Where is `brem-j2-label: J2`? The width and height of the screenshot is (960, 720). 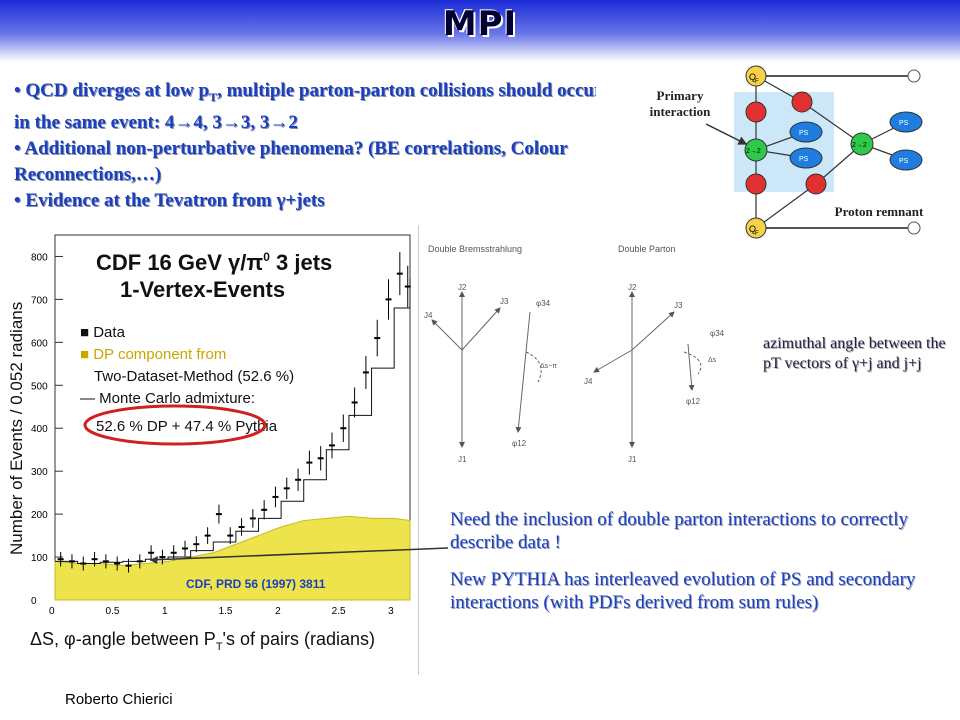 brem-j2-label: J2 is located at coordinates (462, 287).